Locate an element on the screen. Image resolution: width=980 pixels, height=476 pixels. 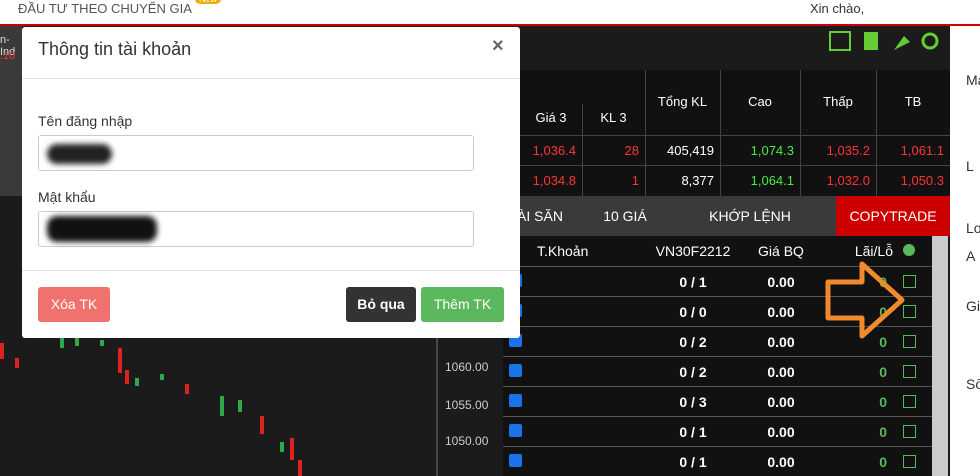
username-input is located at coordinates (256, 153).